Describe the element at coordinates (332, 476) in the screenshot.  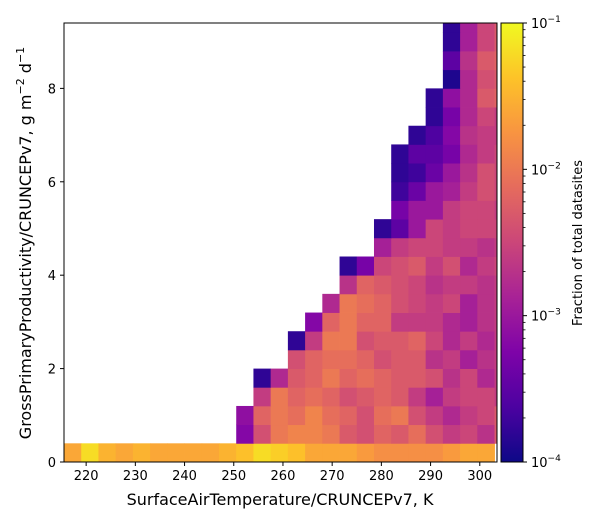
I see `x-tick-label: 270` at that location.